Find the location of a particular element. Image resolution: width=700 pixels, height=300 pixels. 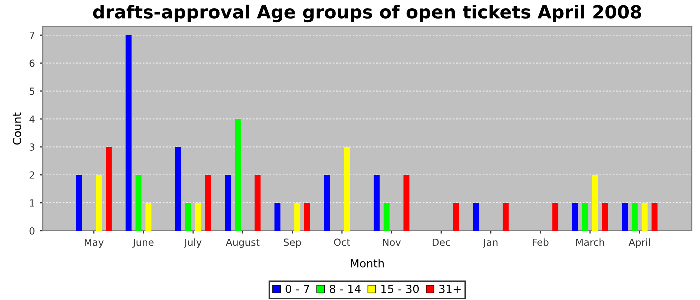

y-tick-label: 7 is located at coordinates (32, 36).